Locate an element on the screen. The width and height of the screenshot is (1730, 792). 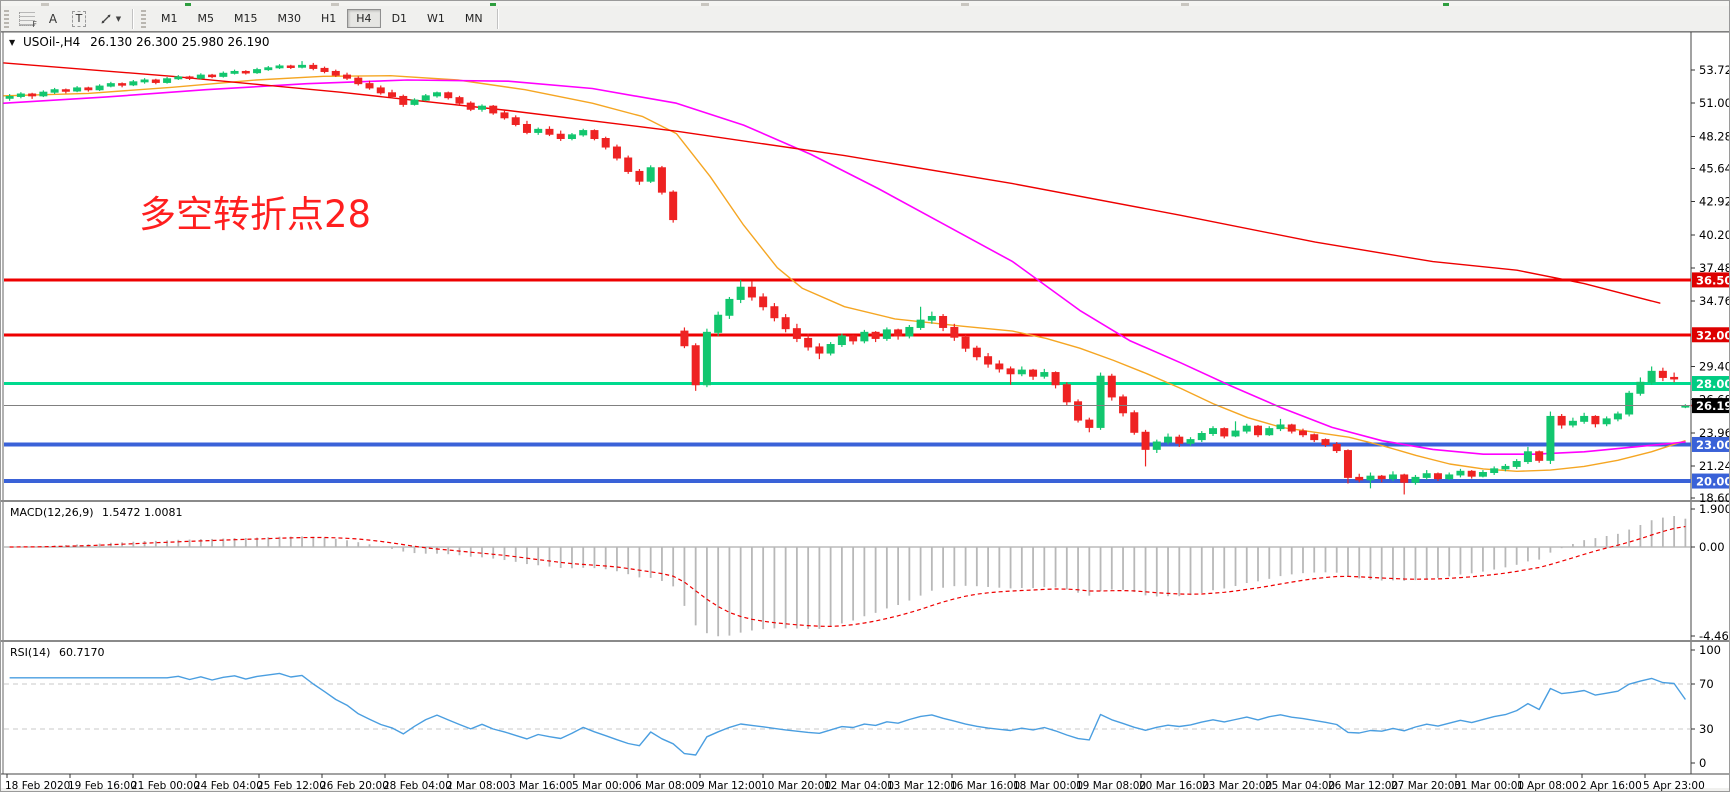
timeframe-button-M1: M1 is located at coordinates (169, 18).